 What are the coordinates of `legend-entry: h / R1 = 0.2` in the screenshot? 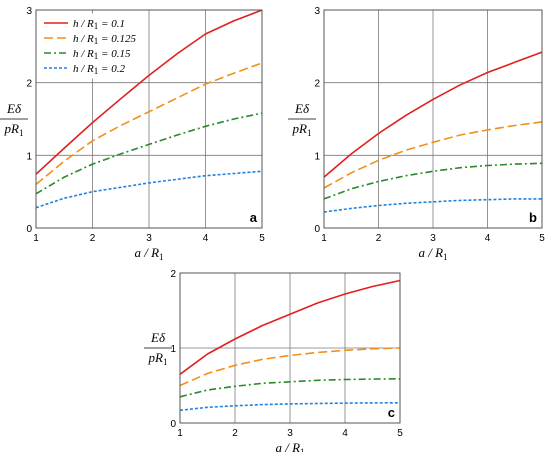 It's located at (99, 69).